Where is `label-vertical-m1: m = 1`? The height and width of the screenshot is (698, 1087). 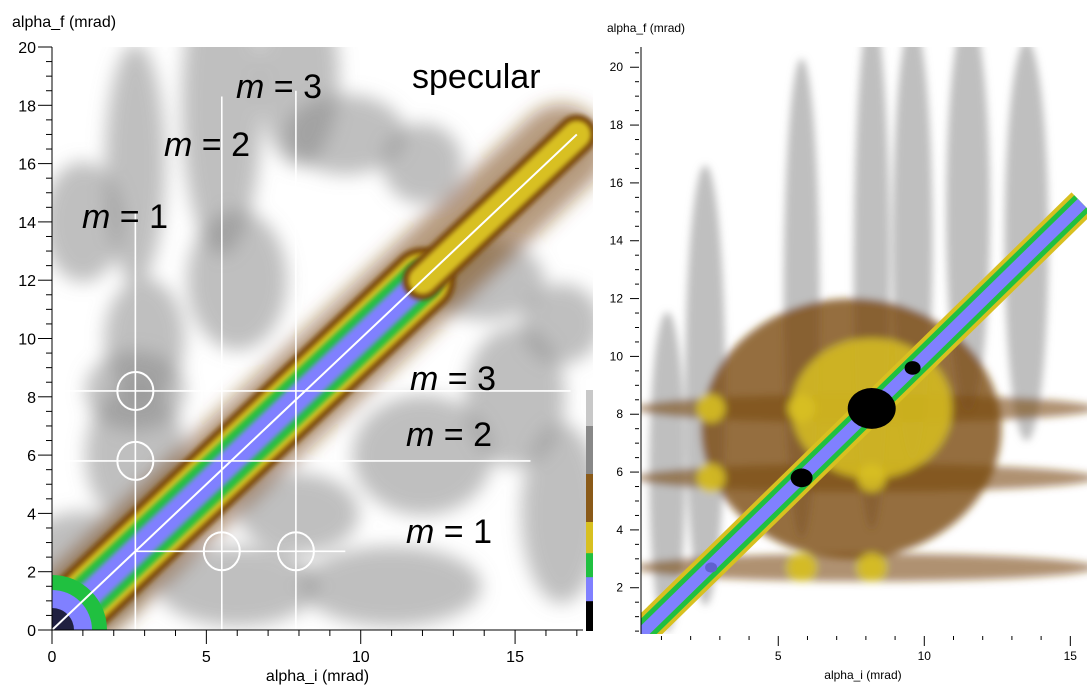 label-vertical-m1: m = 1 is located at coordinates (125, 217).